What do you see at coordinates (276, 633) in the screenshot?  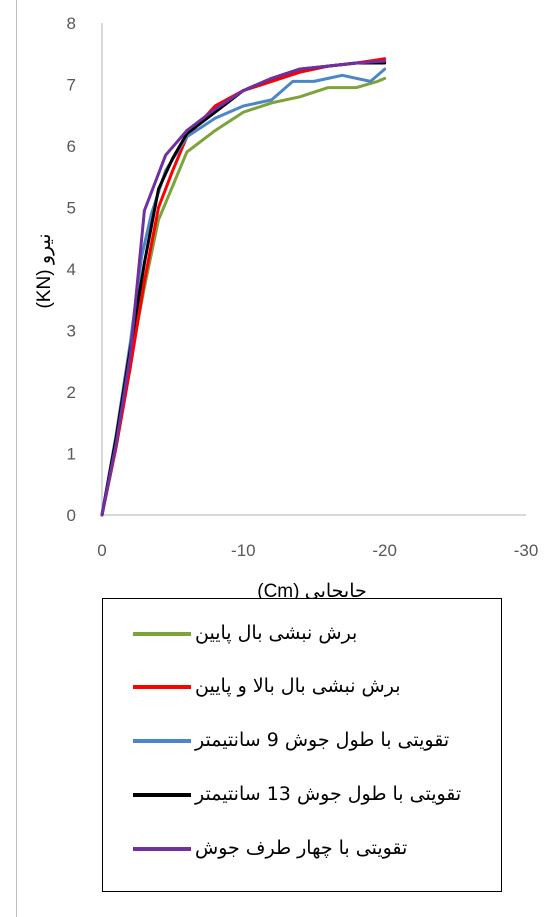 I see `legend-label: برش نبشی بال پایین` at bounding box center [276, 633].